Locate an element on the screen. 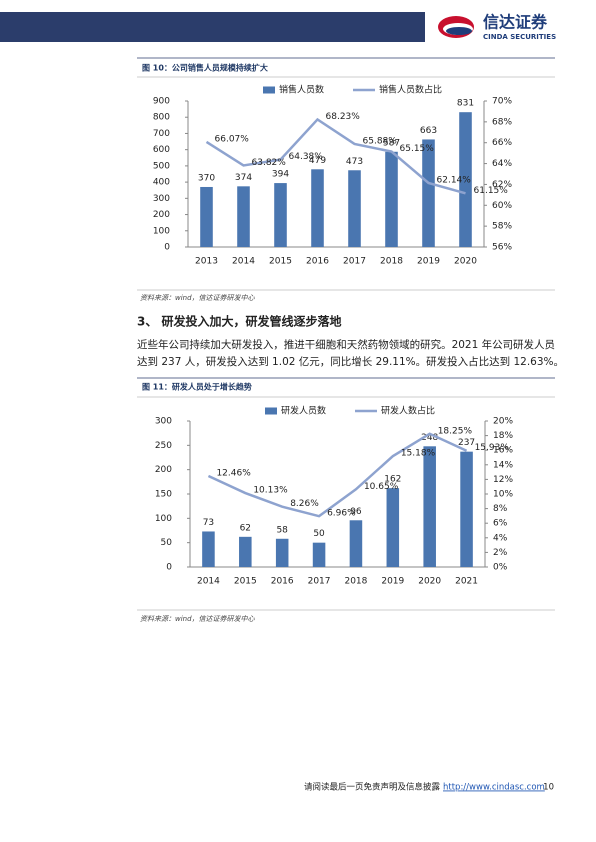 This screenshot has width=596, height=842. y2-tick-label: 4% is located at coordinates (500, 538).